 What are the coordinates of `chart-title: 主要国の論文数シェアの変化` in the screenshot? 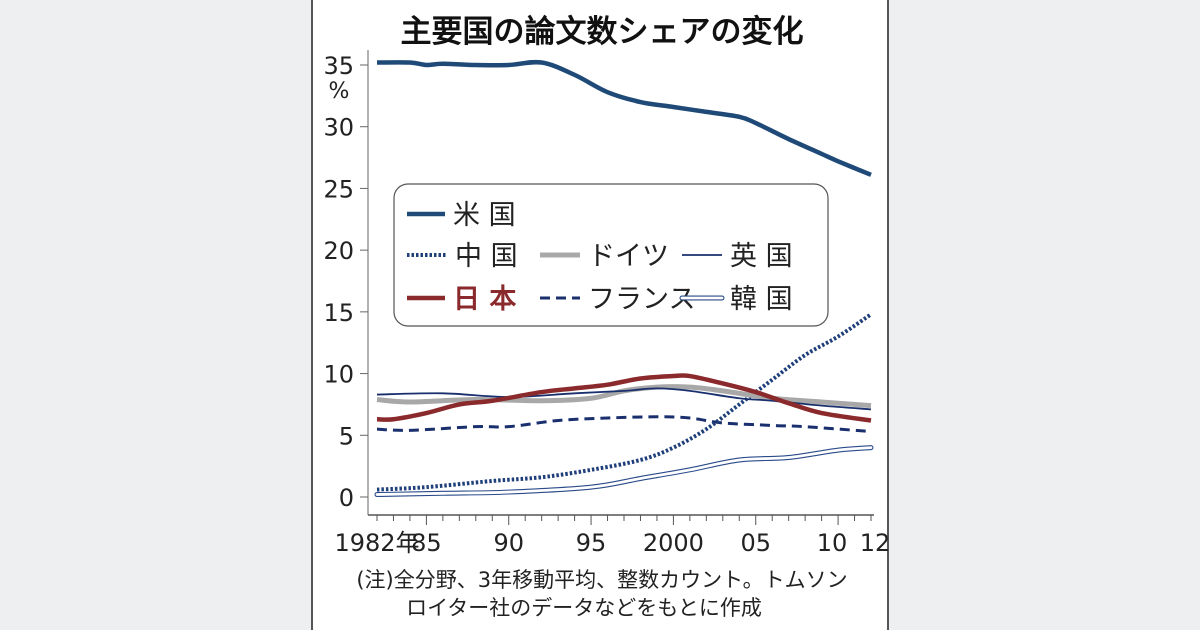 It's located at (602, 32).